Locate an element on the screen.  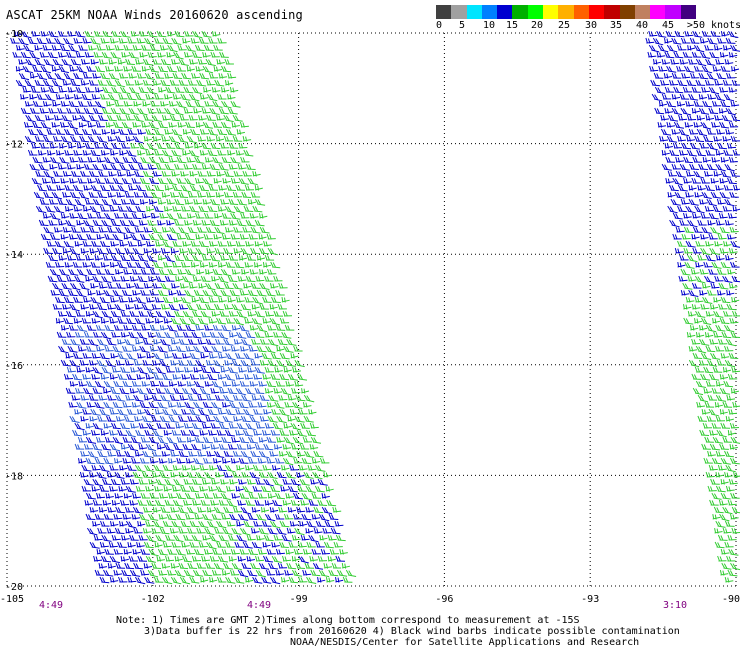
lat-tick-label: -10 is located at coordinates (14, 34).